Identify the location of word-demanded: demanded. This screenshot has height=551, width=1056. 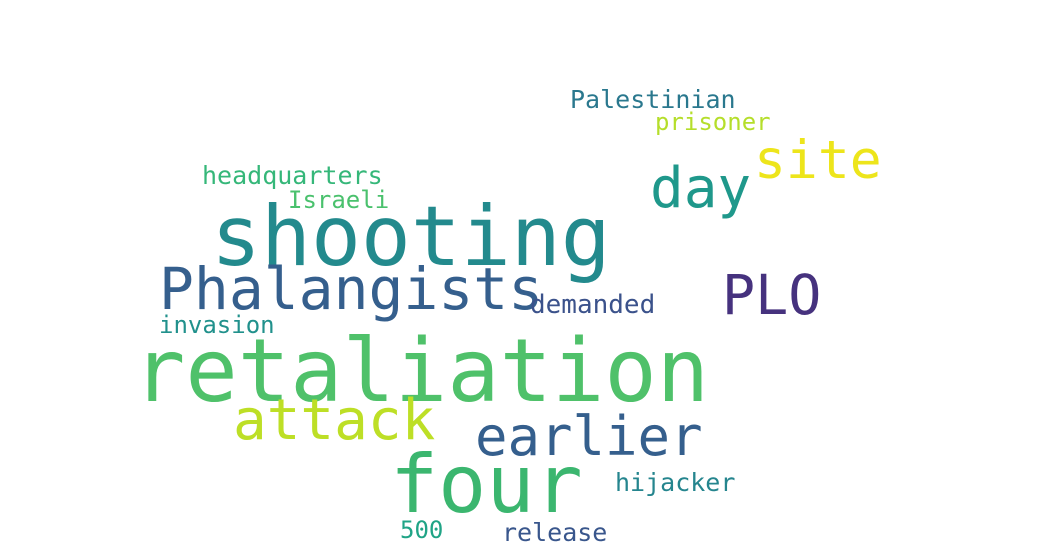
(593, 305).